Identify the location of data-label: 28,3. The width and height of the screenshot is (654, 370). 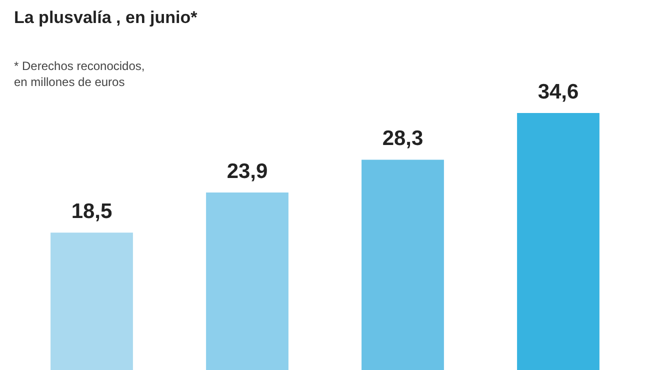
(403, 138).